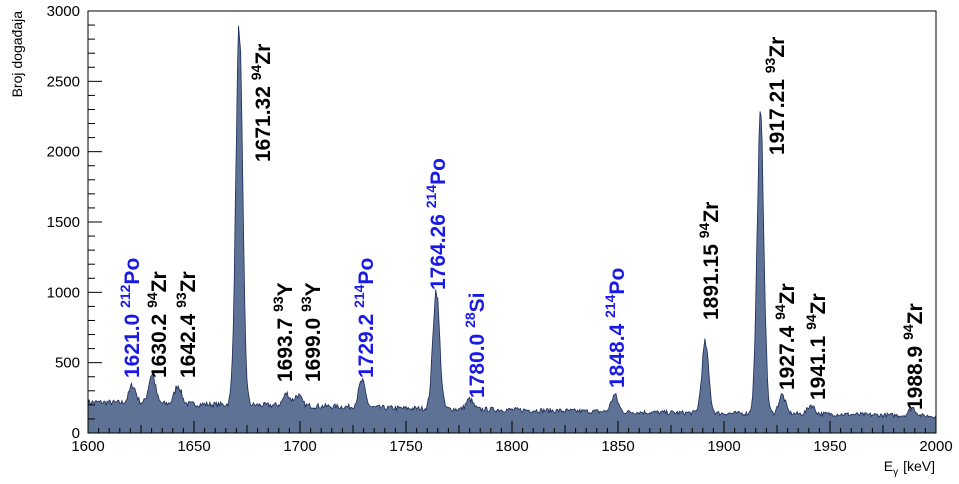  Describe the element at coordinates (888, 466) in the screenshot. I see `x-axis-title-symbol: E` at that location.